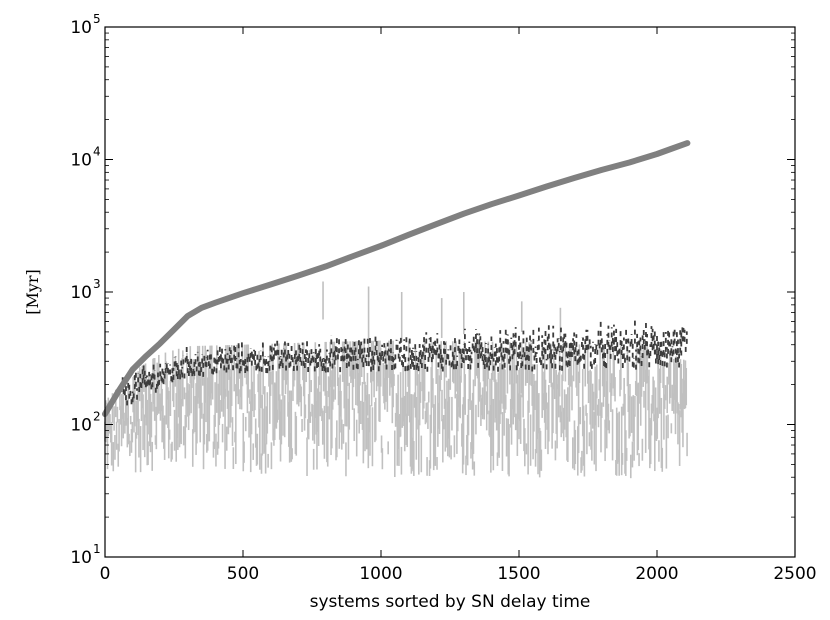  What do you see at coordinates (794, 574) in the screenshot?
I see `x-tick-label: 2500` at bounding box center [794, 574].